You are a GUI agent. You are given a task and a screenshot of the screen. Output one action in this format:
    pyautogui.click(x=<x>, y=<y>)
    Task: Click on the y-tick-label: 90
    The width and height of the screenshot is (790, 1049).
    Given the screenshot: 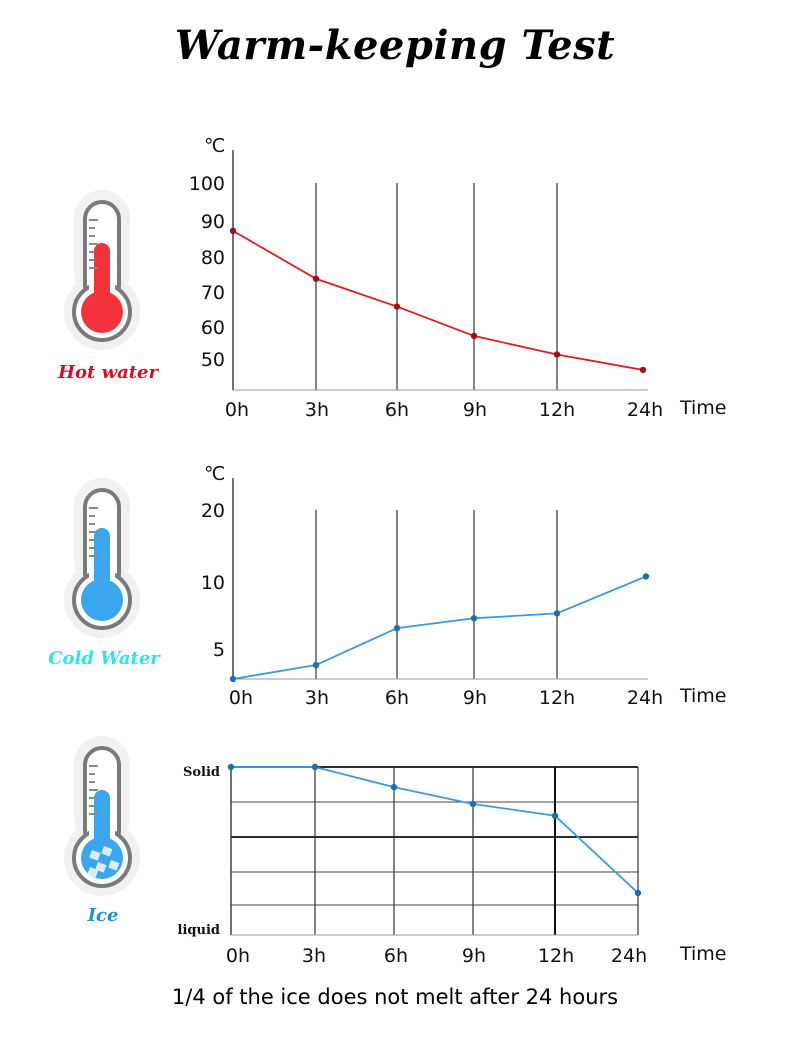 What is the action you would take?
    pyautogui.click(x=213, y=222)
    